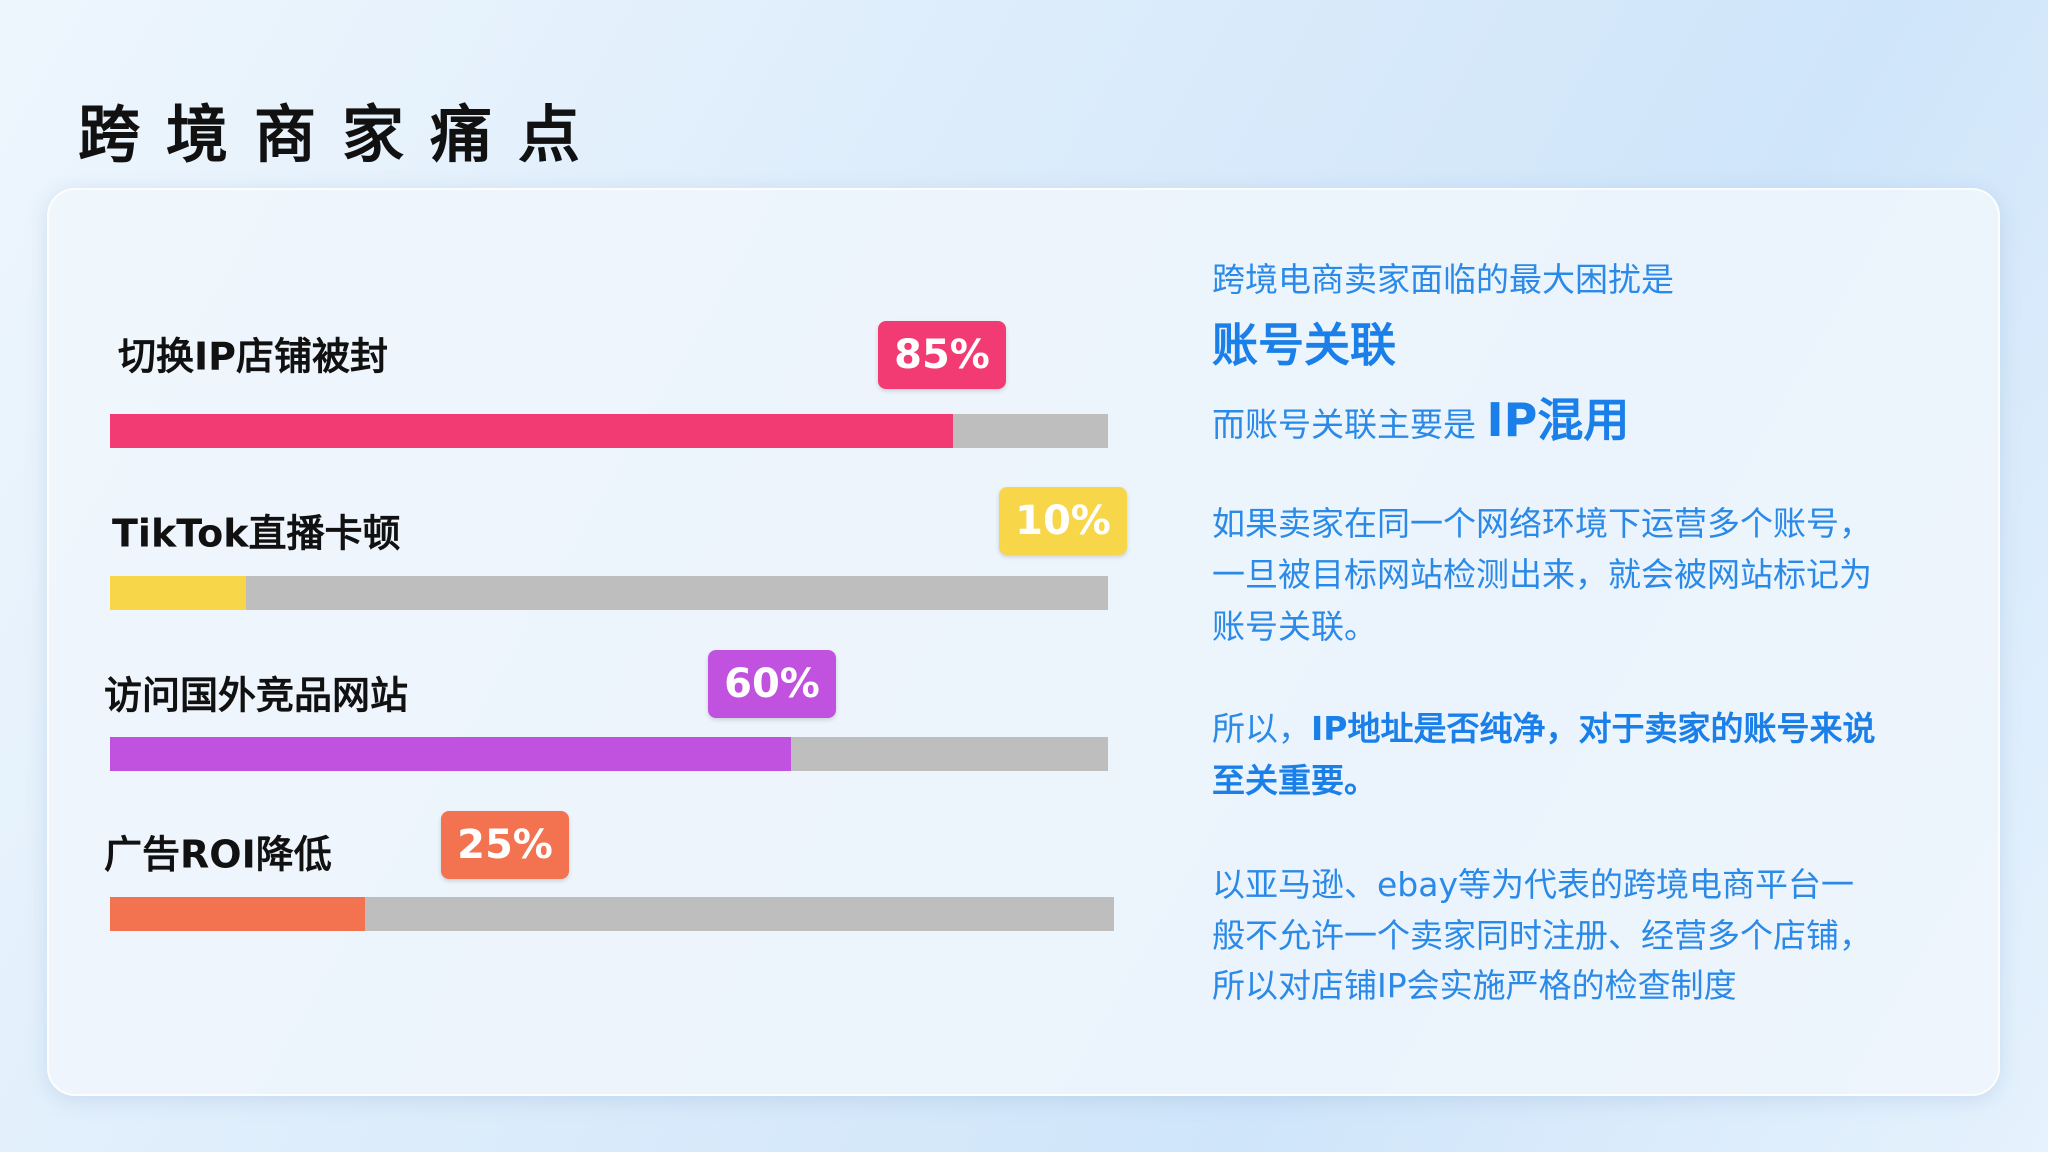 The image size is (2048, 1152). Describe the element at coordinates (256, 695) in the screenshot. I see `bar-label: 访问国外竞品网站` at that location.